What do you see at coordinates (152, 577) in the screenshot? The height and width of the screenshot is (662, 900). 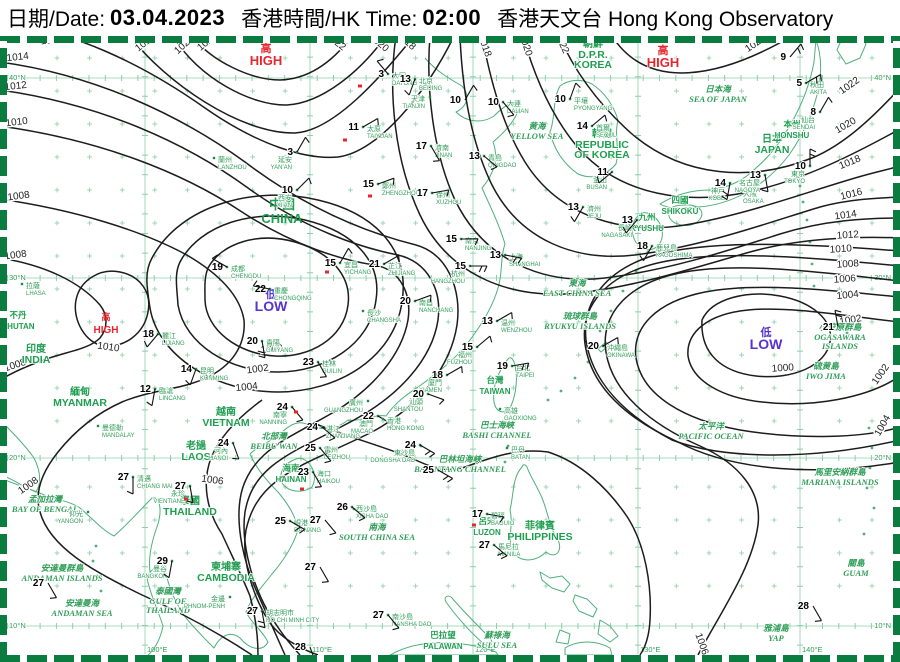 I see `station-name-en: BANGKOK` at bounding box center [152, 577].